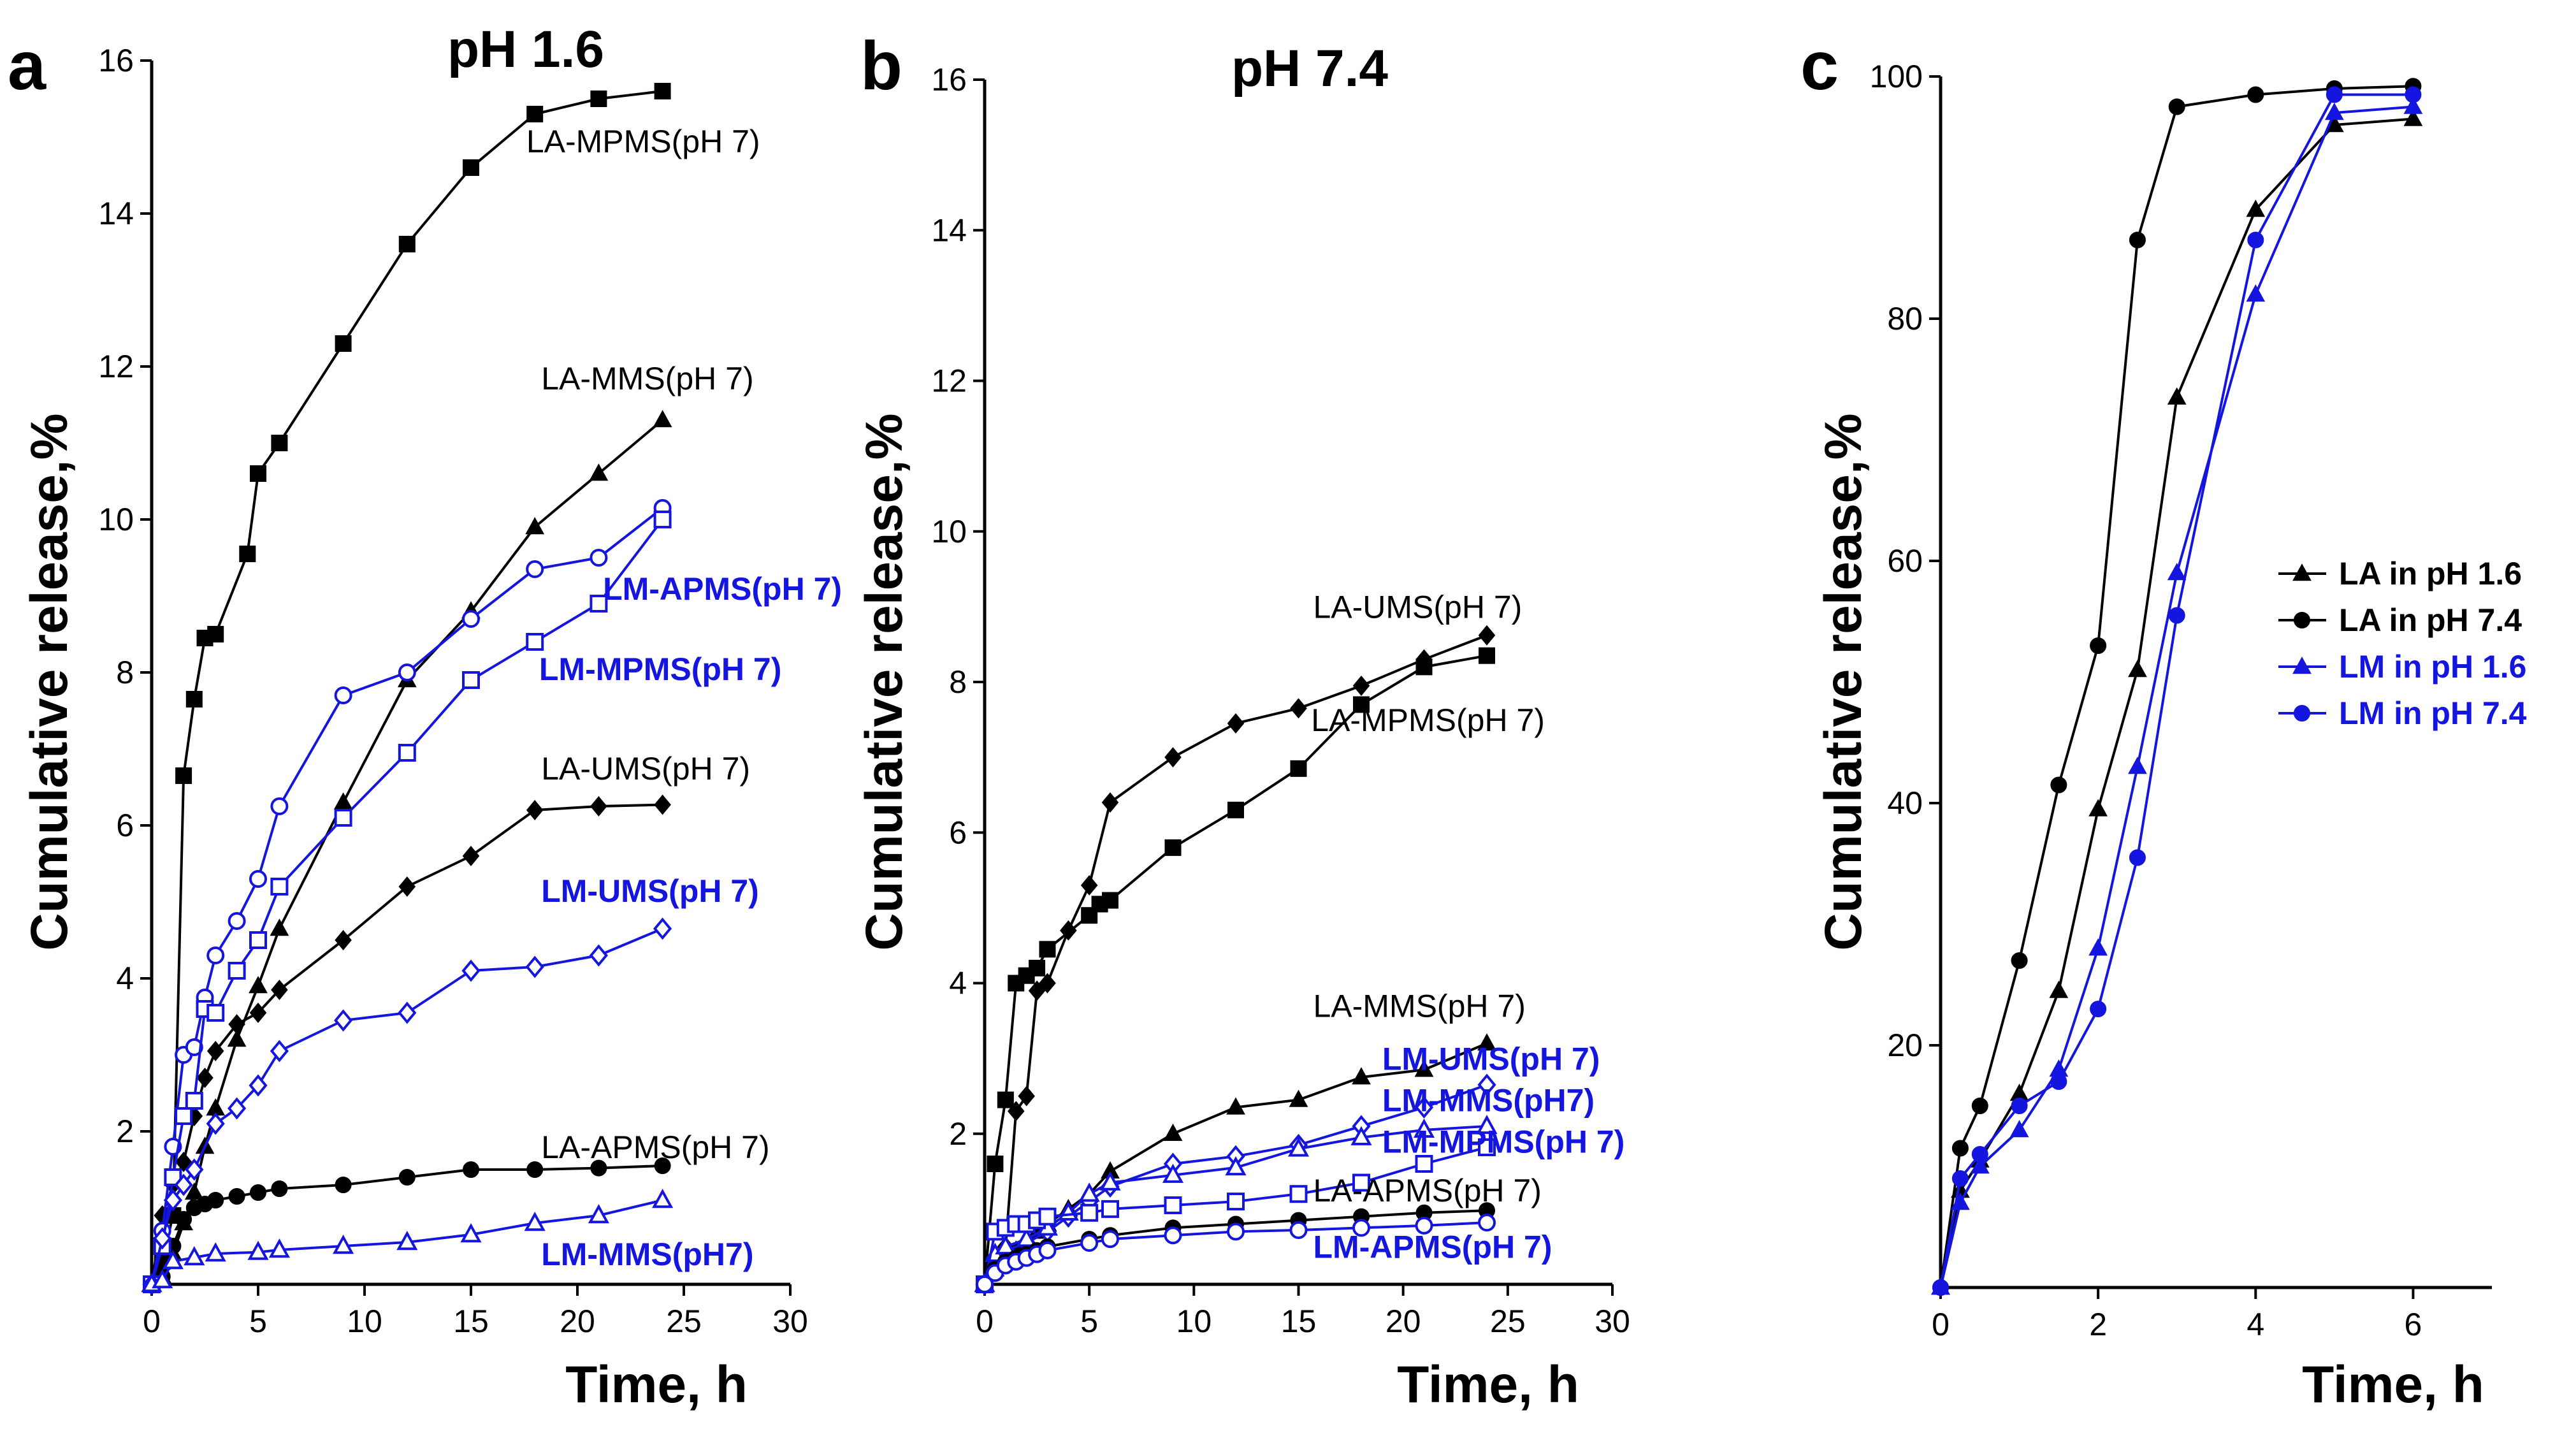  I want to click on y-tick-label: 2, so click(958, 1134).